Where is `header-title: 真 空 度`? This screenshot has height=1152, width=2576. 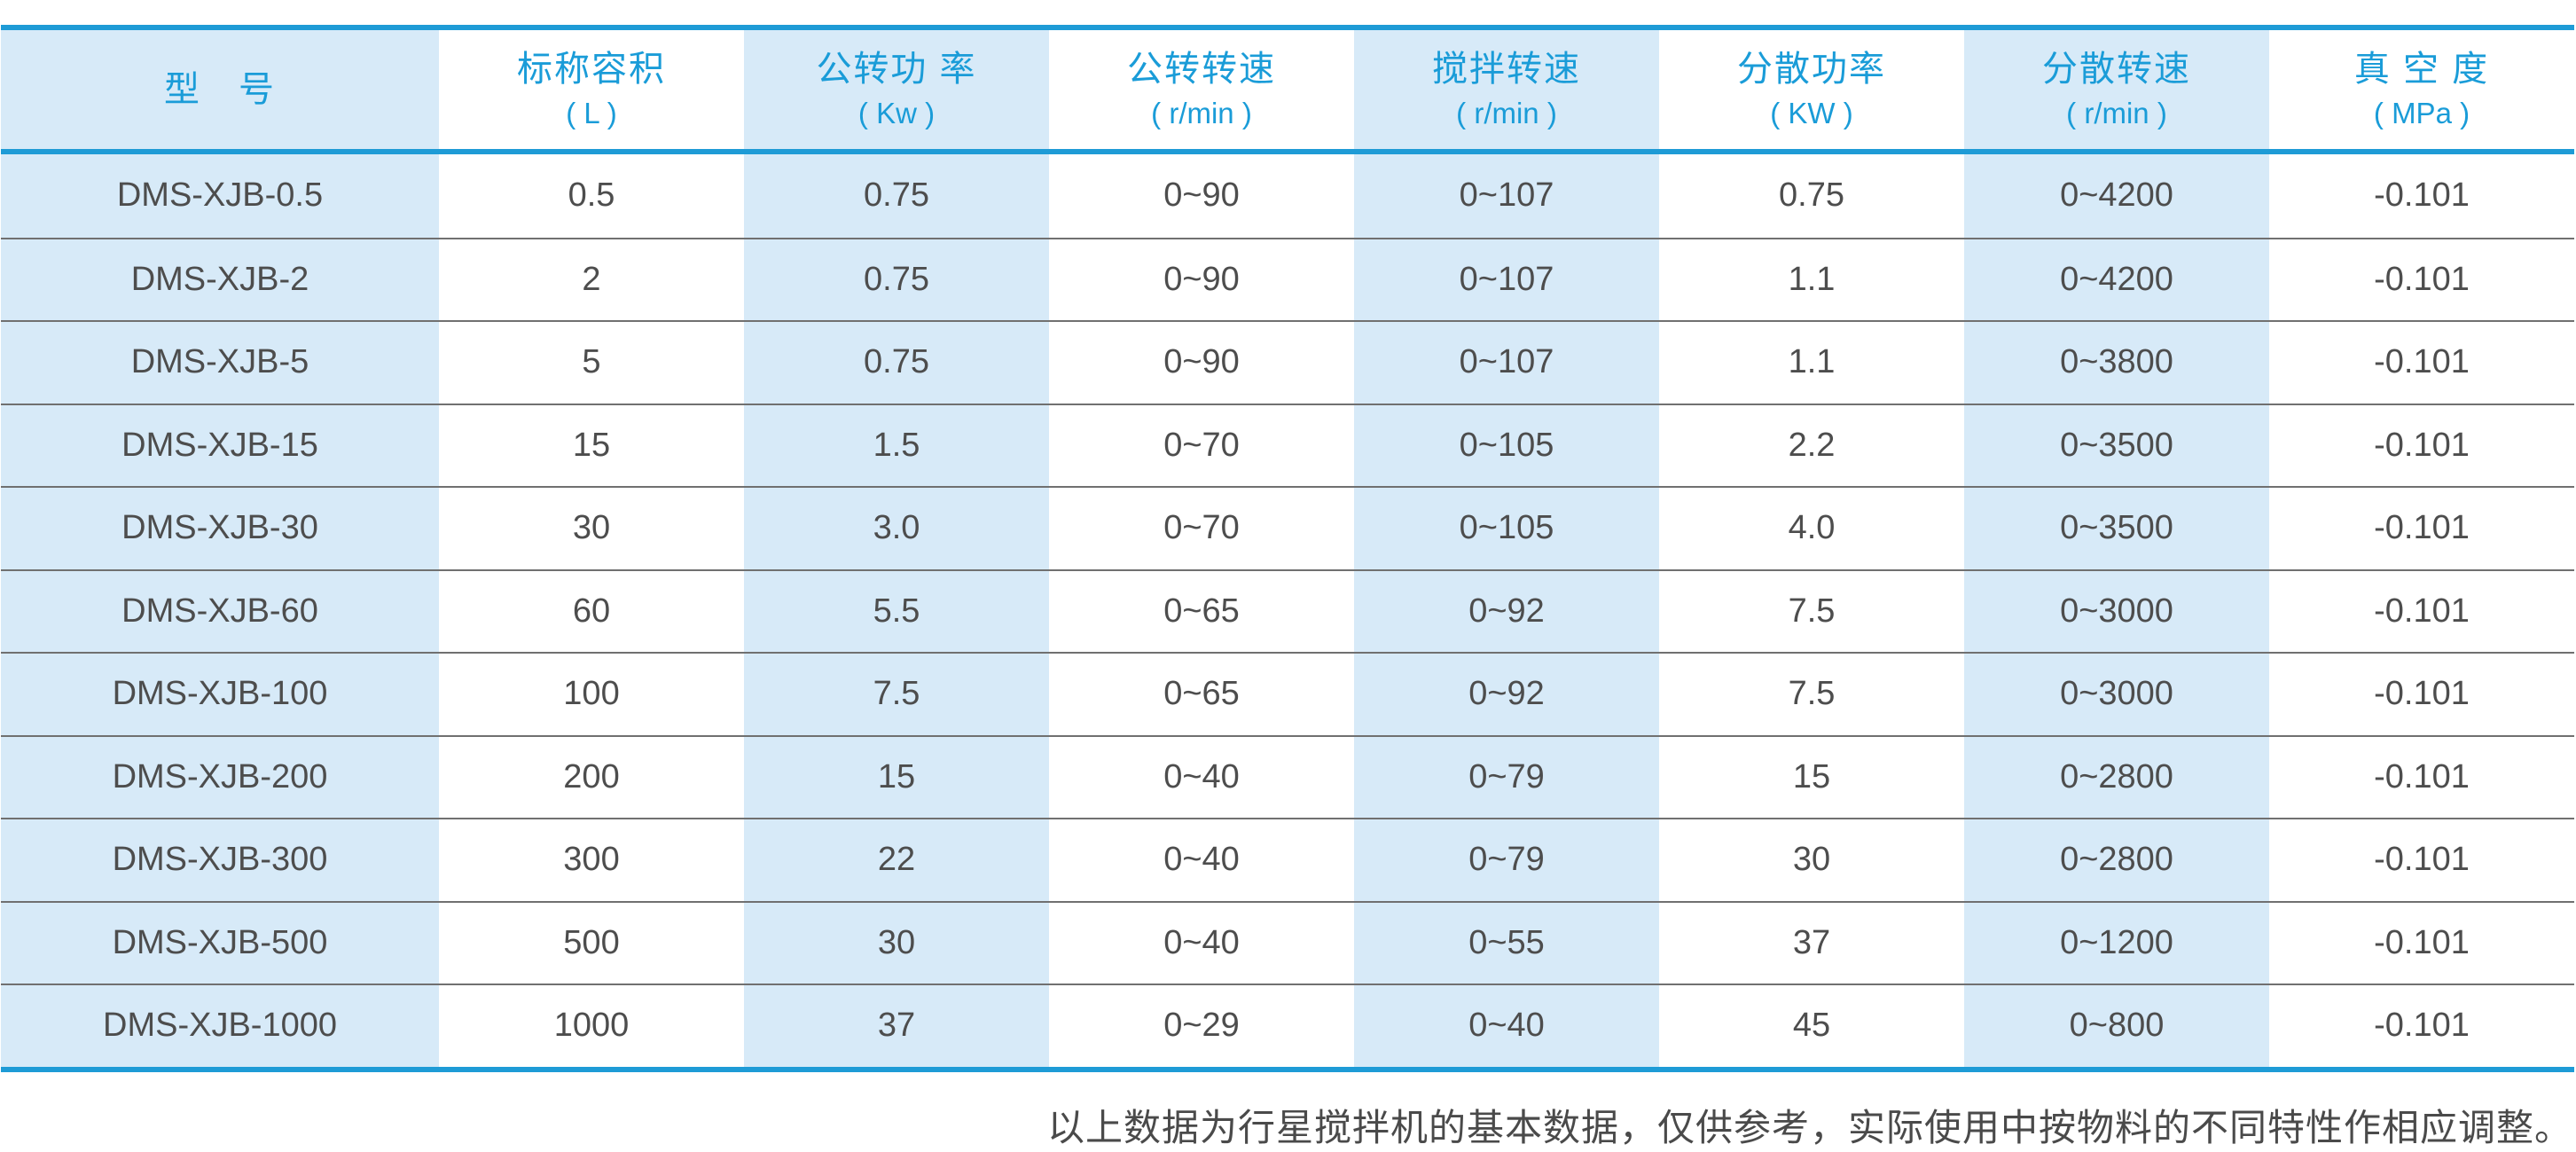 header-title: 真 空 度 is located at coordinates (2421, 70).